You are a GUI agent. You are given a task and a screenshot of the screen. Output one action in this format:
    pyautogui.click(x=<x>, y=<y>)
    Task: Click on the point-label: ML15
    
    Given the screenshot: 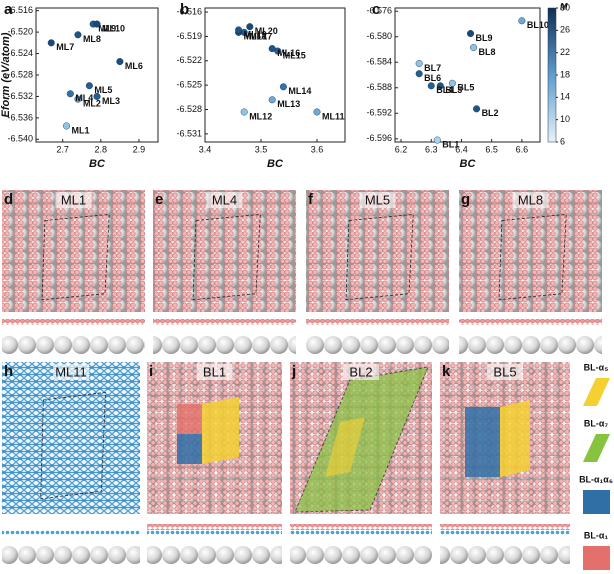 What is the action you would take?
    pyautogui.click(x=294, y=55)
    